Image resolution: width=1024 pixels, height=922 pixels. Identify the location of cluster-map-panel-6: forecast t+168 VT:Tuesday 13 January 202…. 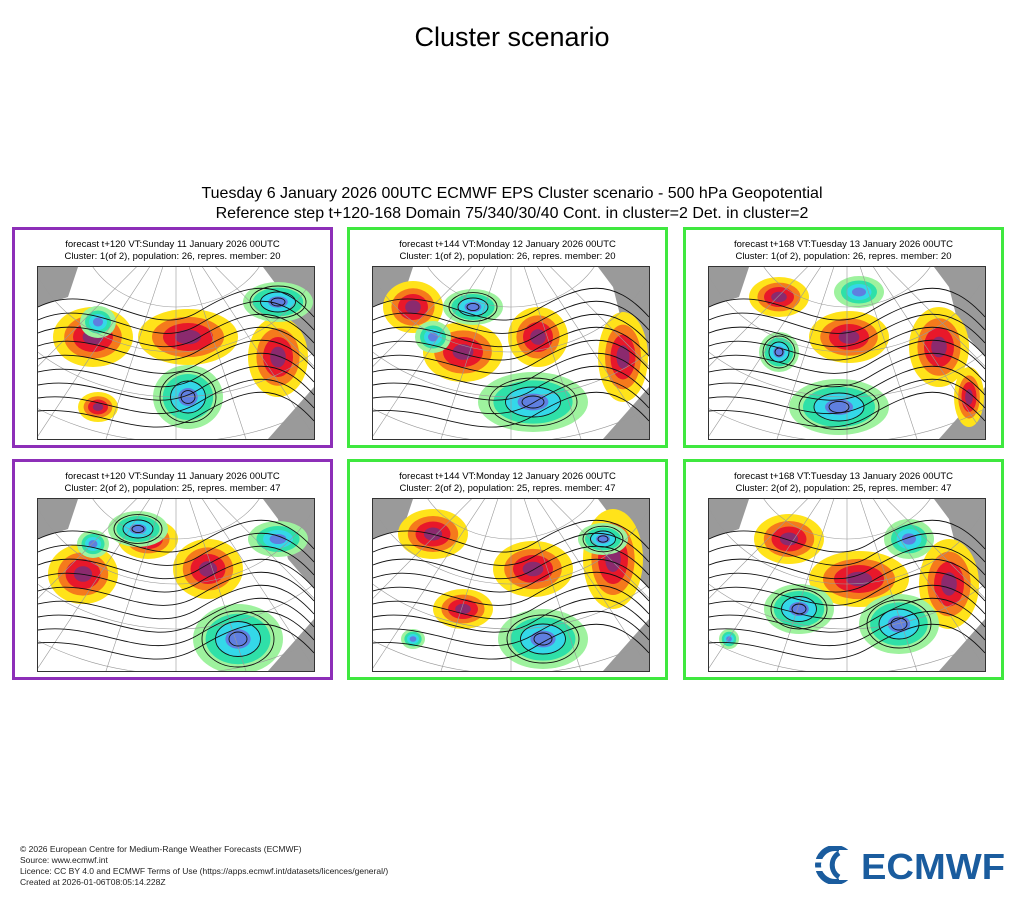
(843, 569).